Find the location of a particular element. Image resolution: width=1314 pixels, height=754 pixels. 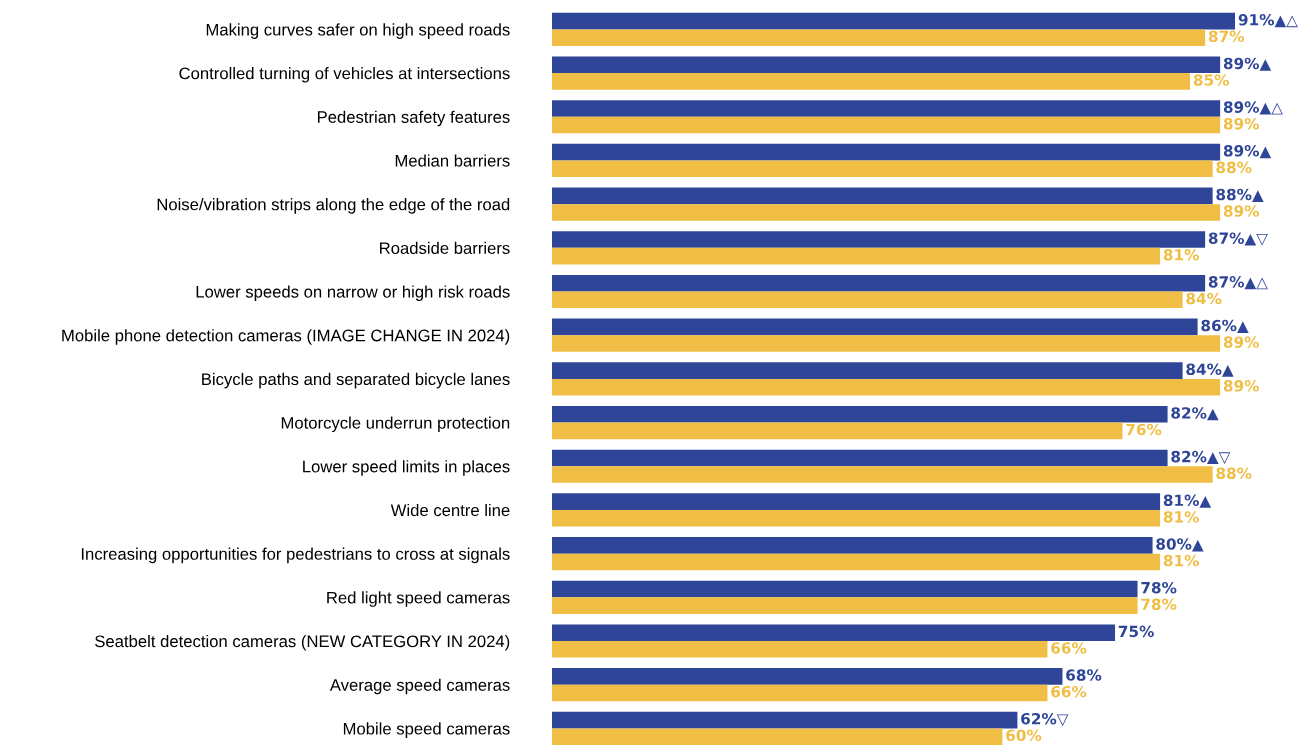

y-tick-label: Roadside barriers is located at coordinates (445, 248).